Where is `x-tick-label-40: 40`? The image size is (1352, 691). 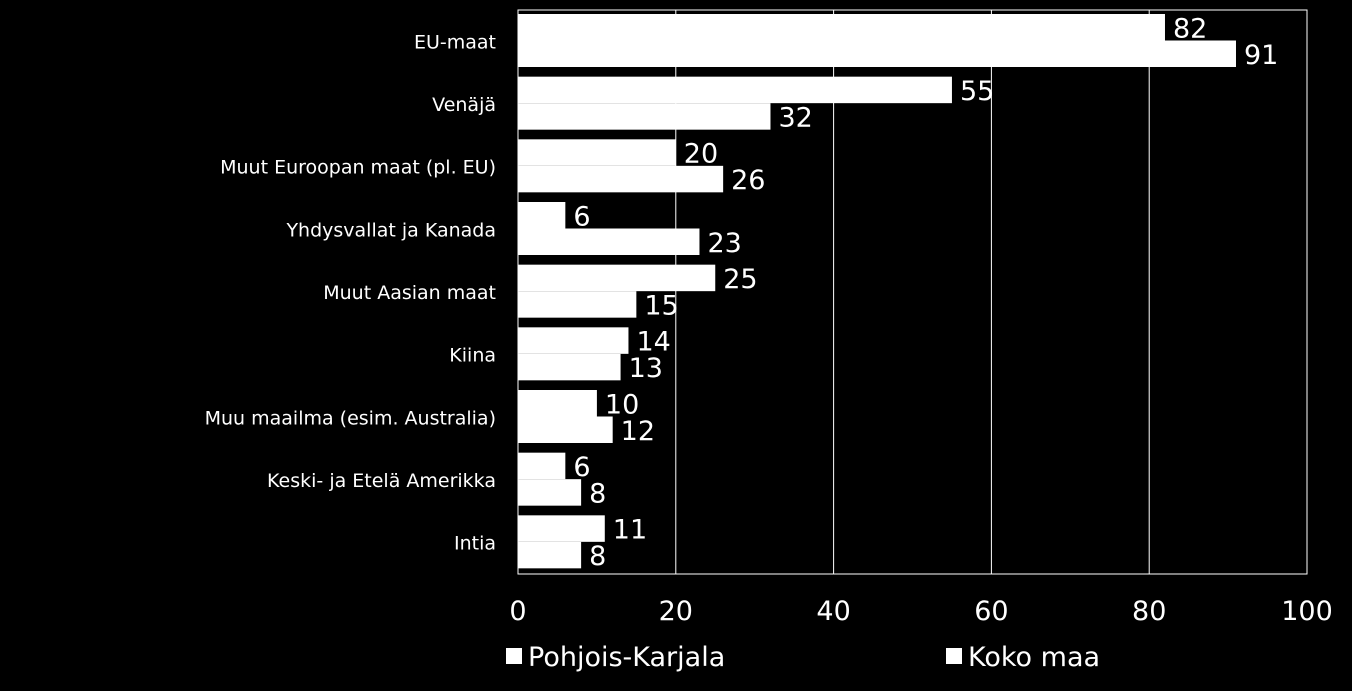
x-tick-label-40: 40 is located at coordinates (833, 611).